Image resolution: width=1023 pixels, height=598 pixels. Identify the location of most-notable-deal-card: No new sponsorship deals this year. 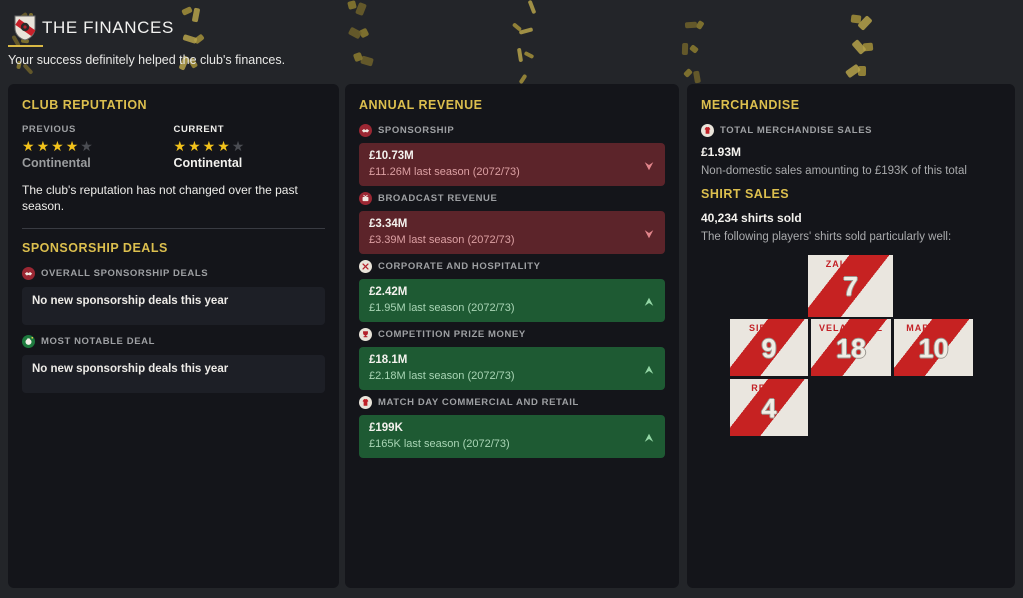
(173, 374).